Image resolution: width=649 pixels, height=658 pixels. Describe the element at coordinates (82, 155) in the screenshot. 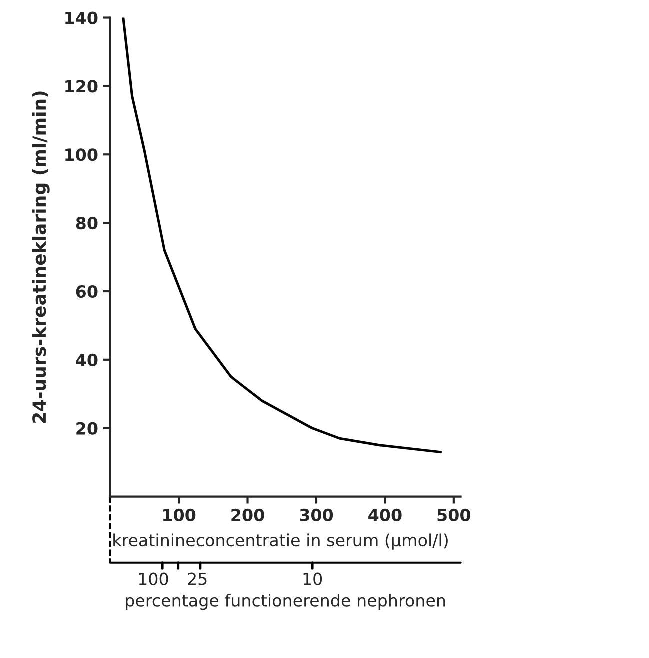

I see `y-tick-label: 100` at that location.